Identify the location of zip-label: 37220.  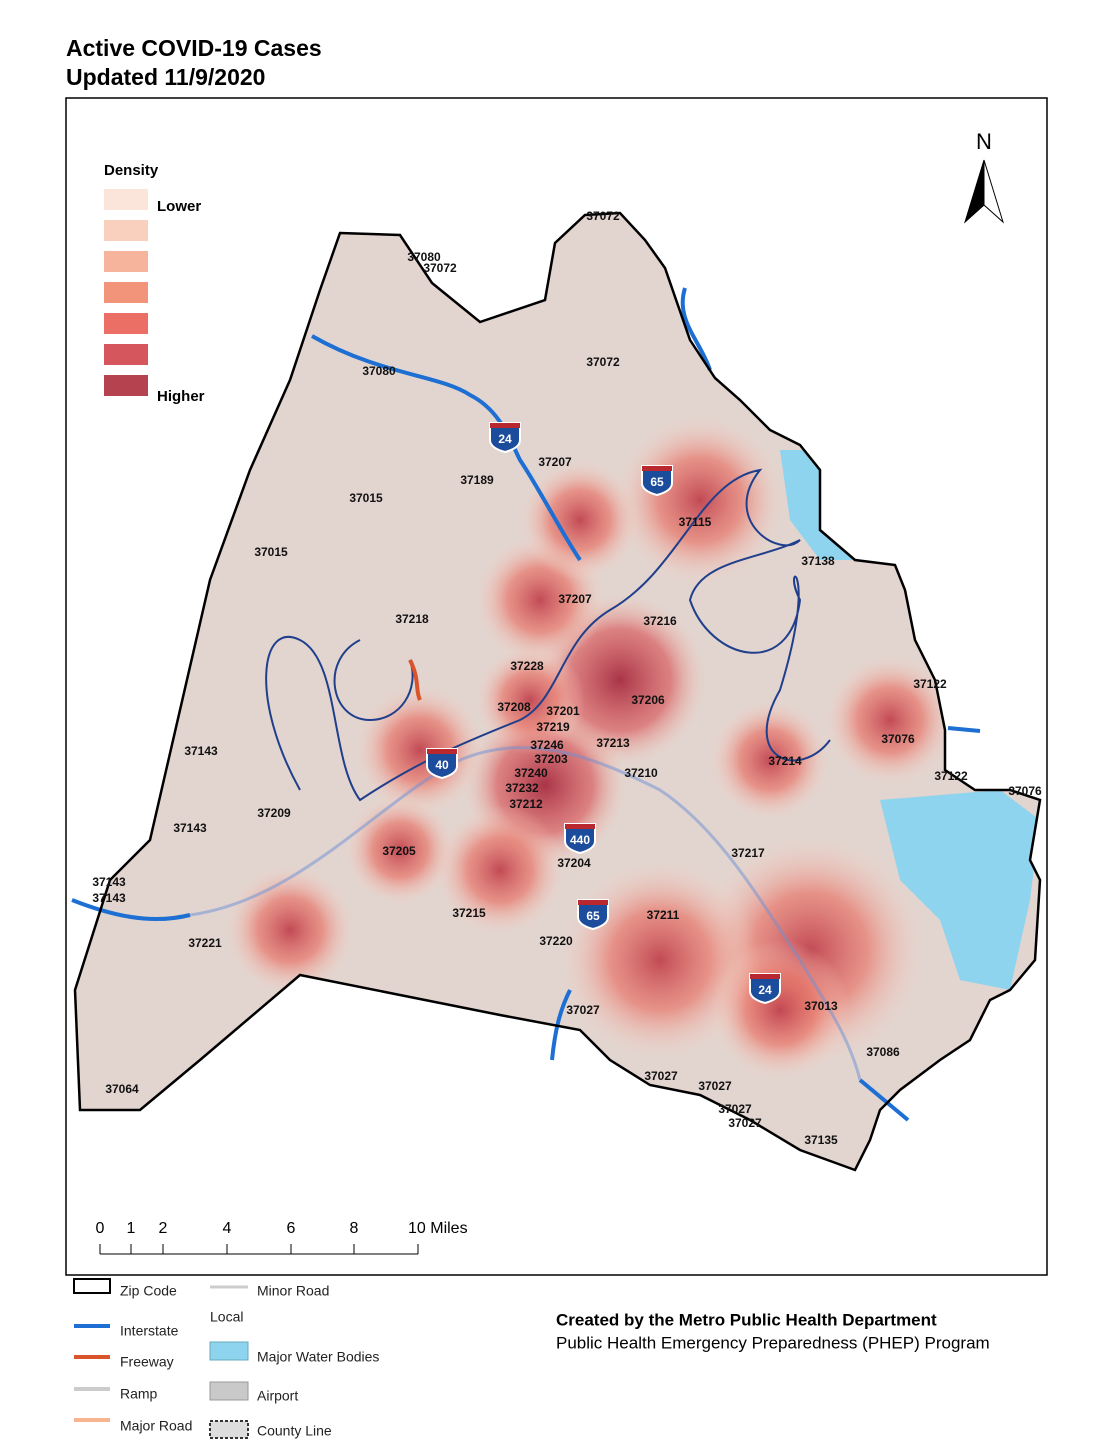
(556, 941).